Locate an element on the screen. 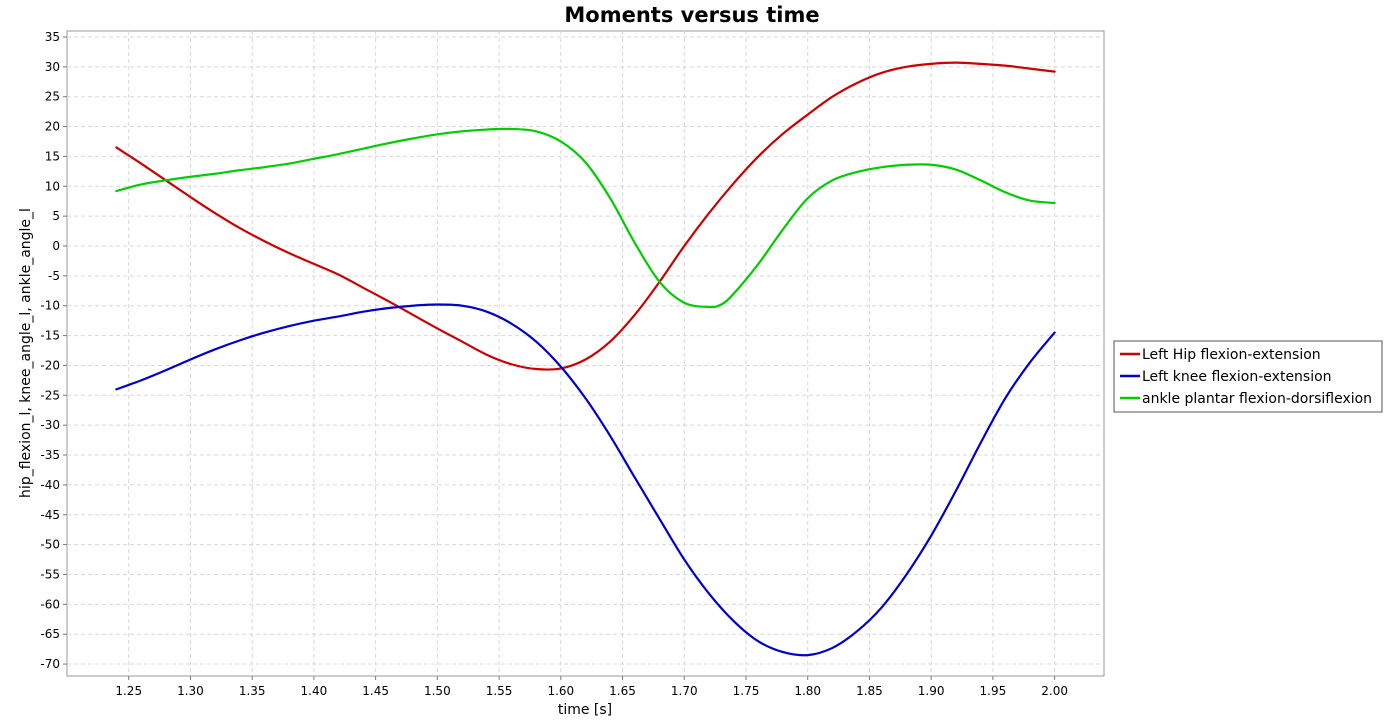 The image size is (1393, 727). y-tick-label: -55 is located at coordinates (50, 574).